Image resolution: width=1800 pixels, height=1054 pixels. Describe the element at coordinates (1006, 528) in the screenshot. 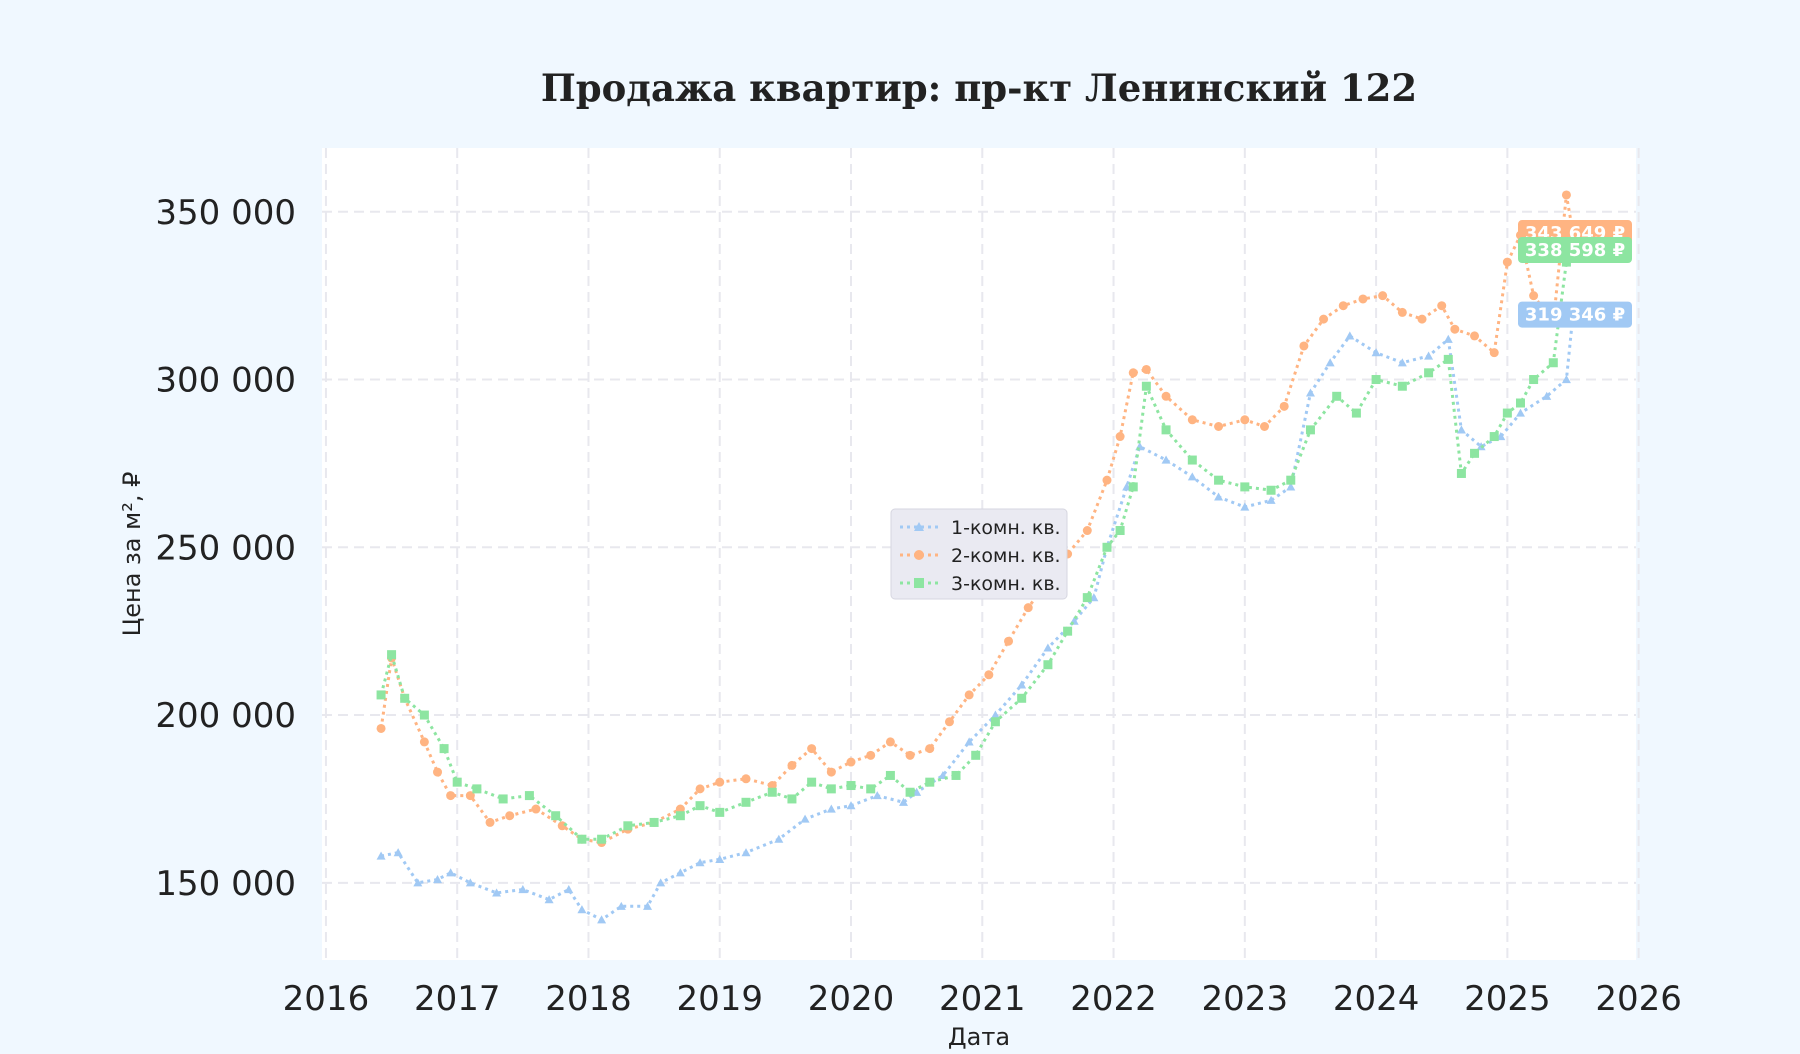

I see `legend-label: 1-комн. кв.` at that location.